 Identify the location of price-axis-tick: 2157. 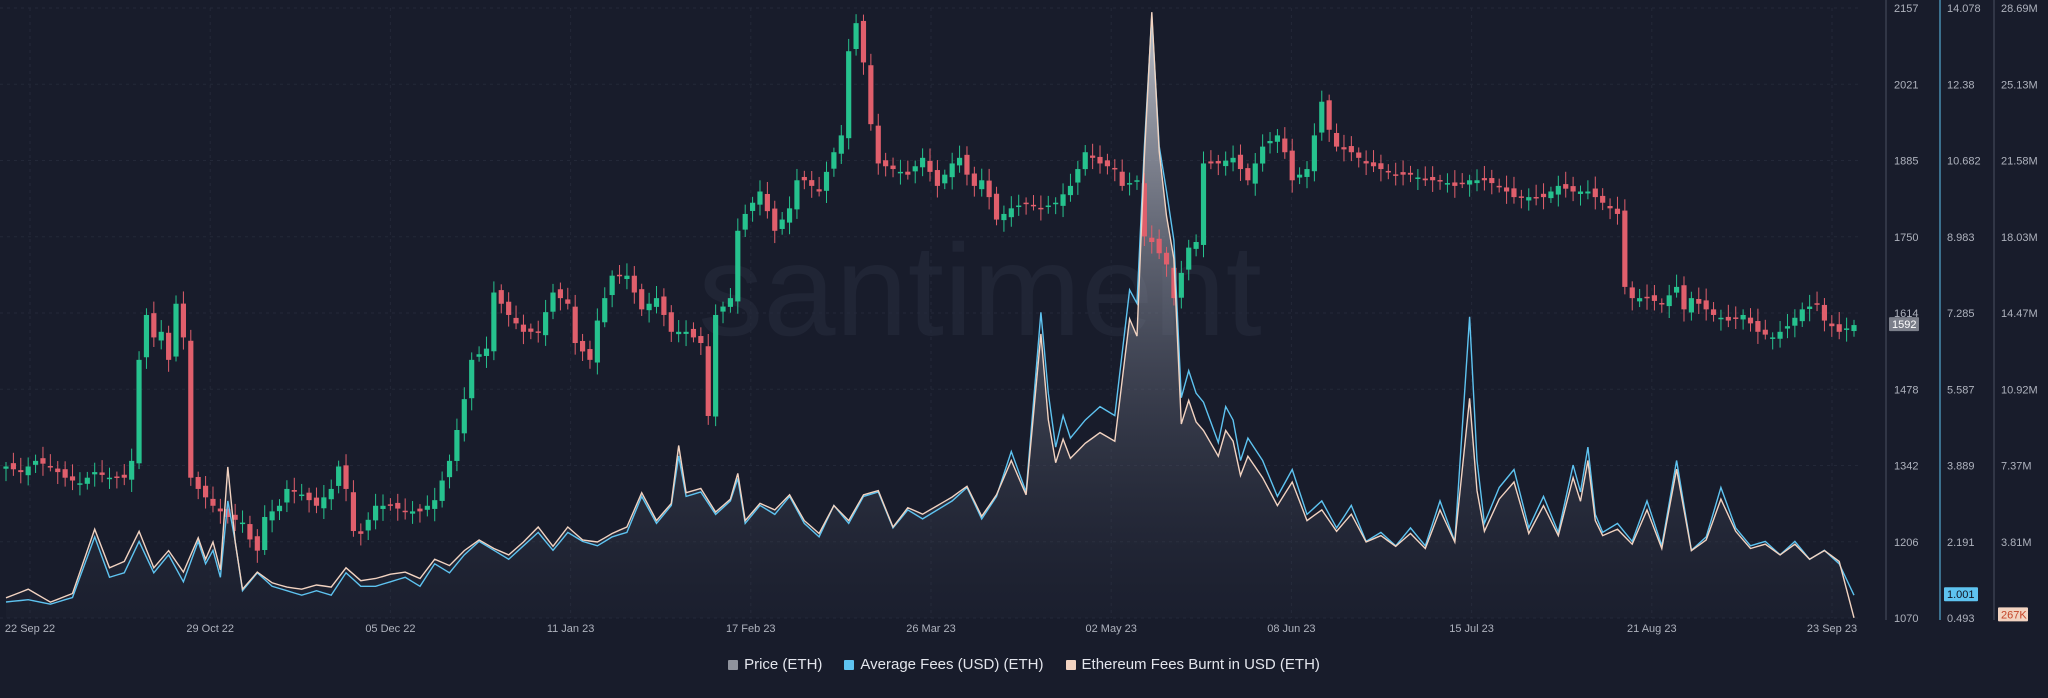
(1906, 9).